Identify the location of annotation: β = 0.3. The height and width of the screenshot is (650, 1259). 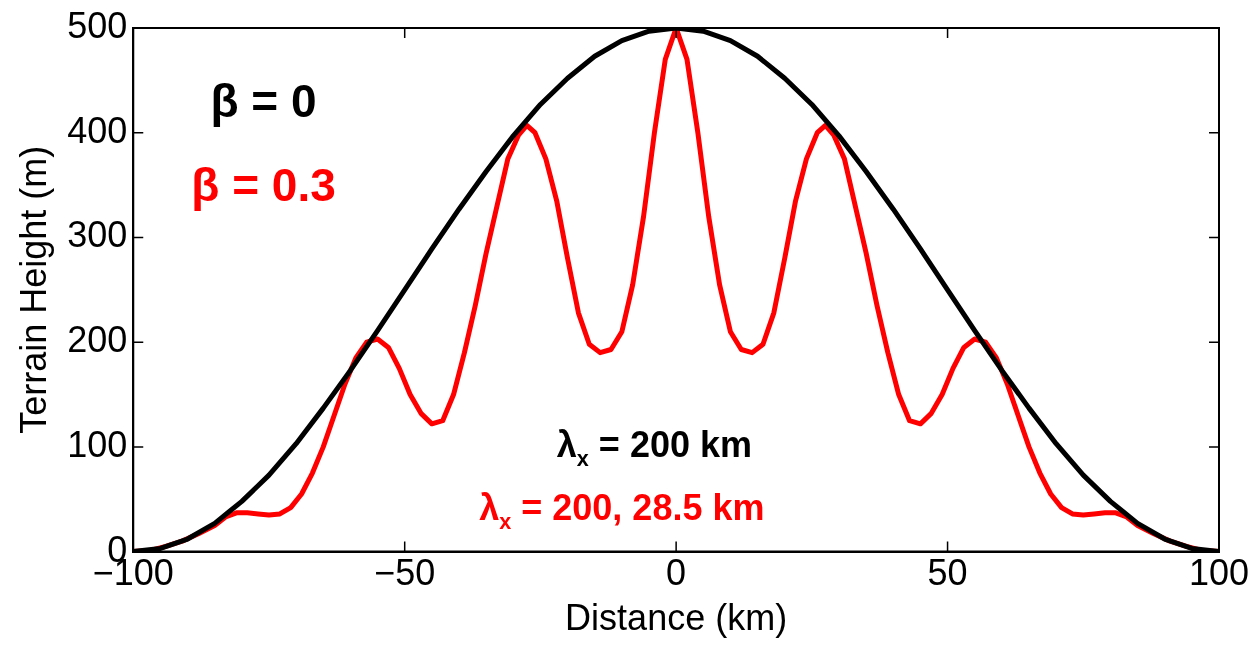
(263, 184).